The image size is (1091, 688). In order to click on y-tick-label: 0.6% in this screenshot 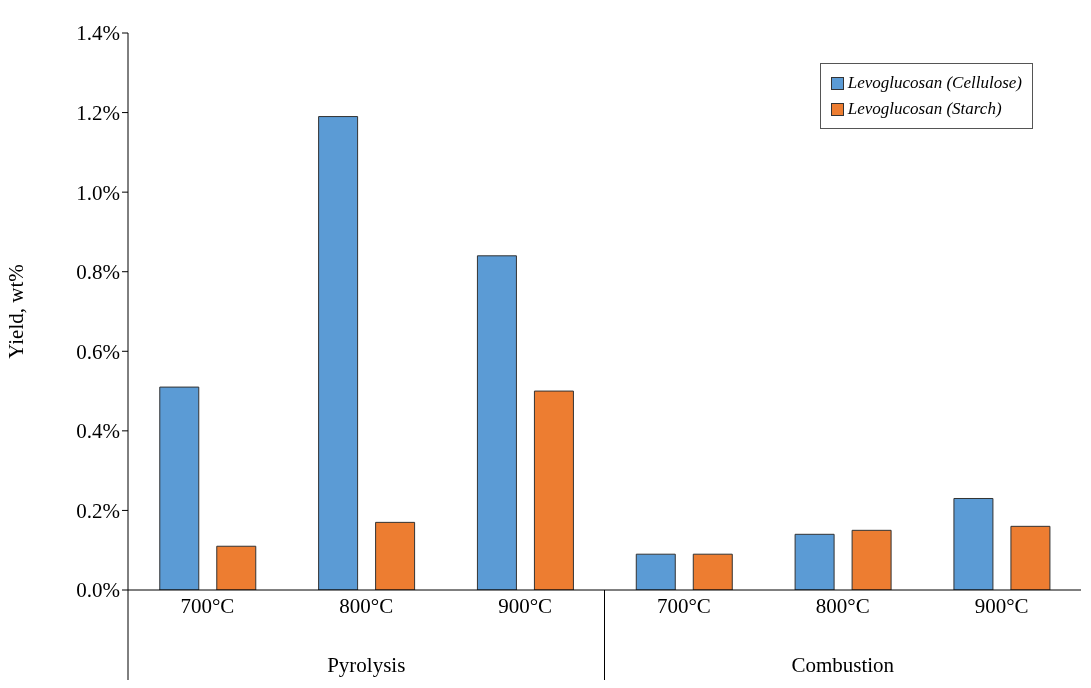, I will do `click(98, 351)`.